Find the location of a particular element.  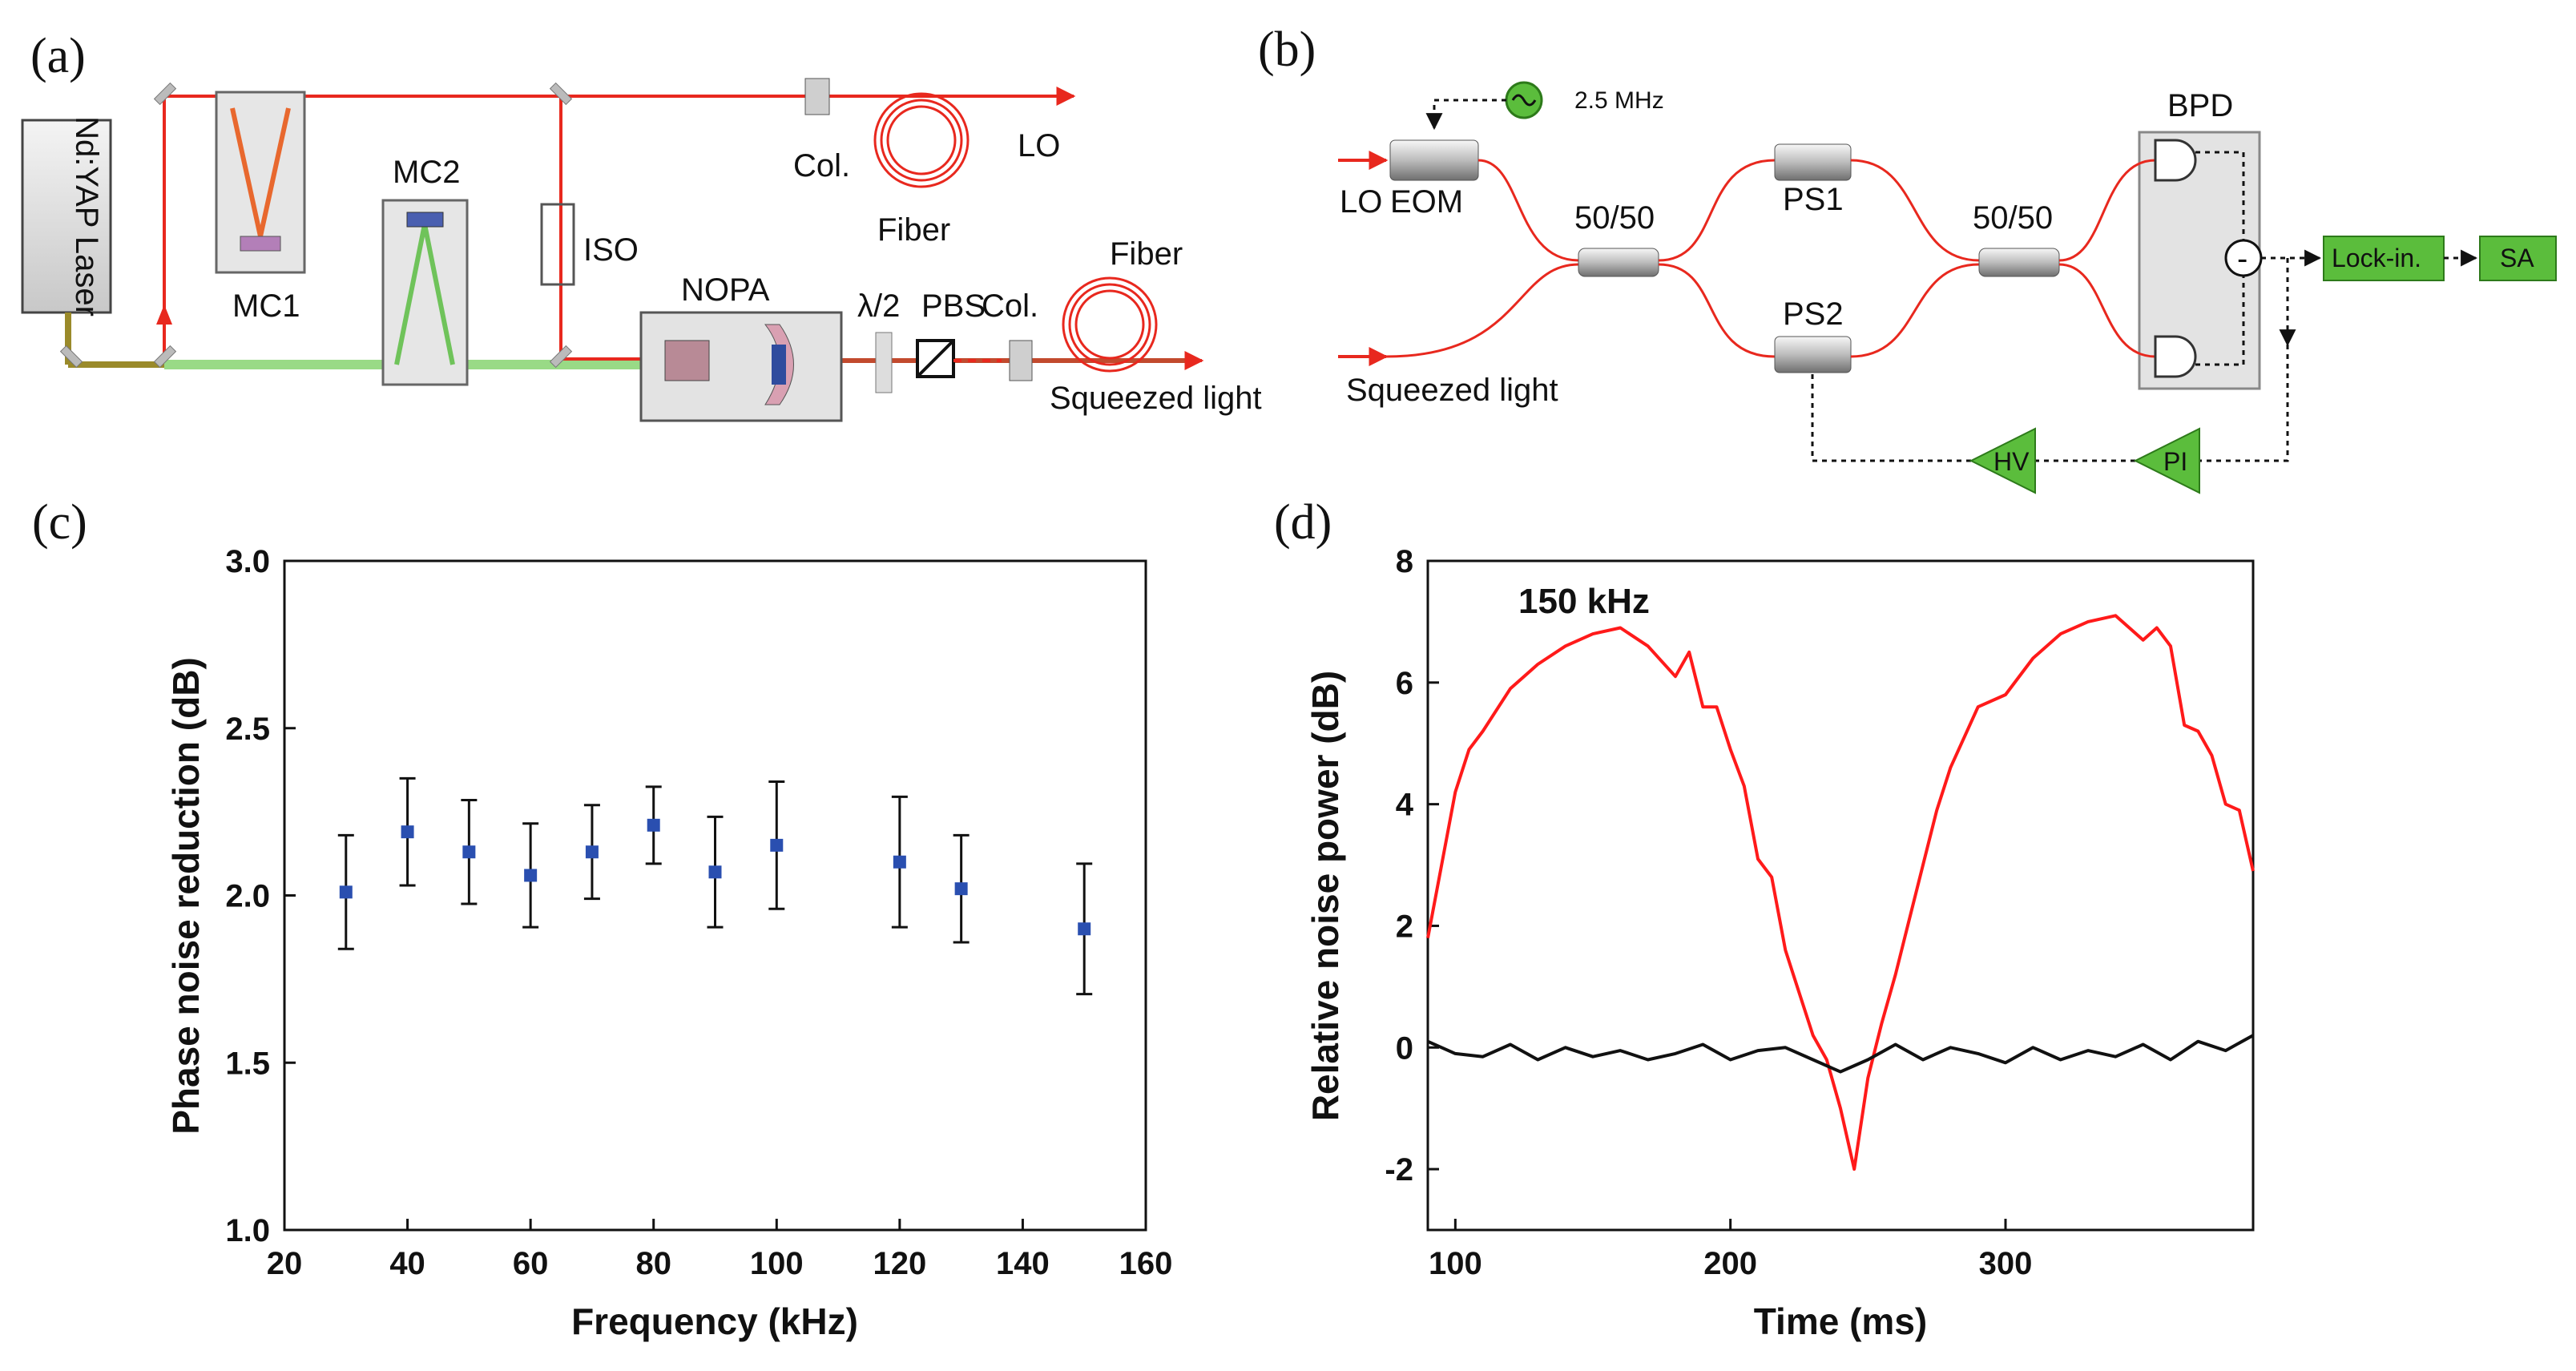

pi-label: PI is located at coordinates (2175, 461).